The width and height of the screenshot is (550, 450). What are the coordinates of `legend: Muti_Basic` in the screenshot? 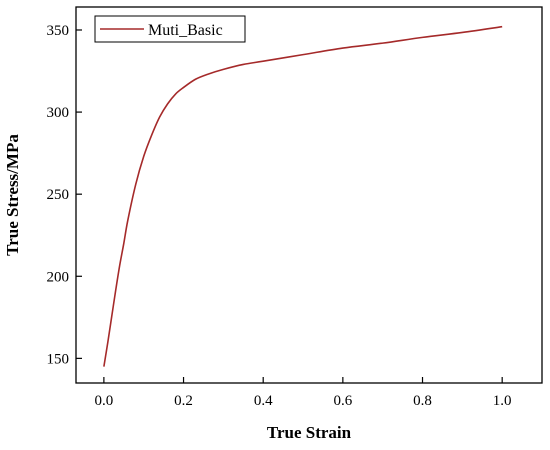 It's located at (170, 29).